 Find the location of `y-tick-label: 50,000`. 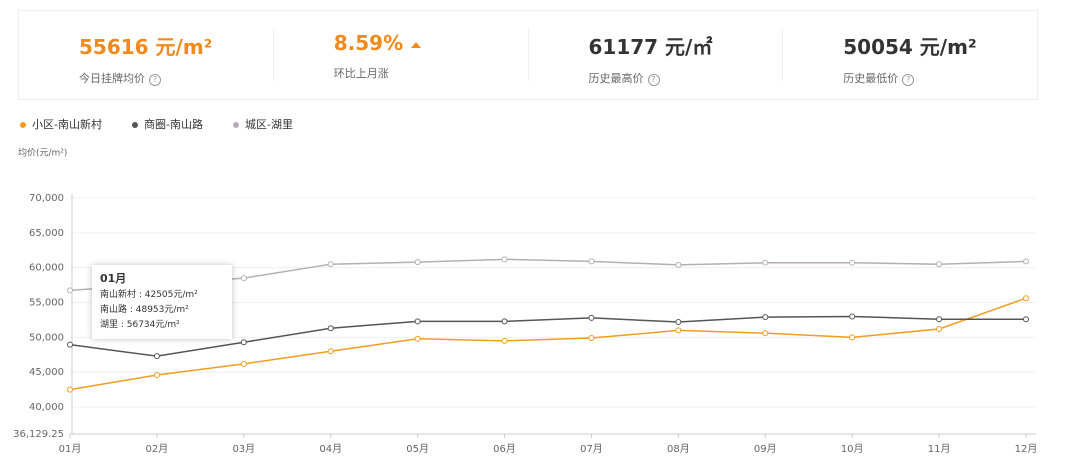

y-tick-label: 50,000 is located at coordinates (46, 337).